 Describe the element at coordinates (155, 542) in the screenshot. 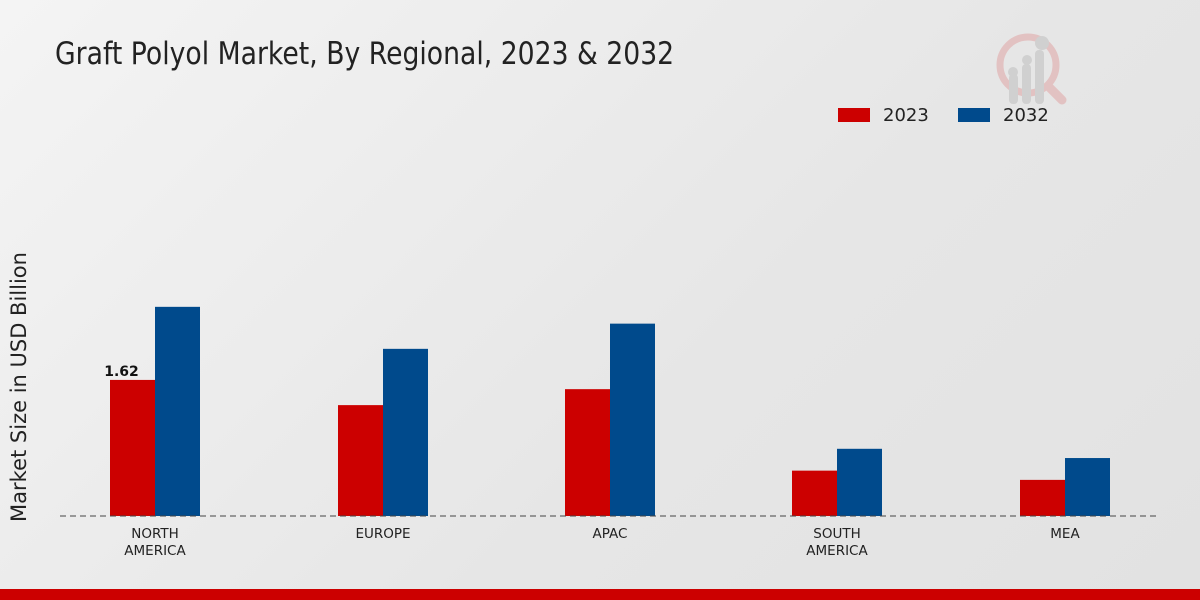

I see `x-tick-label: NORTH AMERICA` at that location.